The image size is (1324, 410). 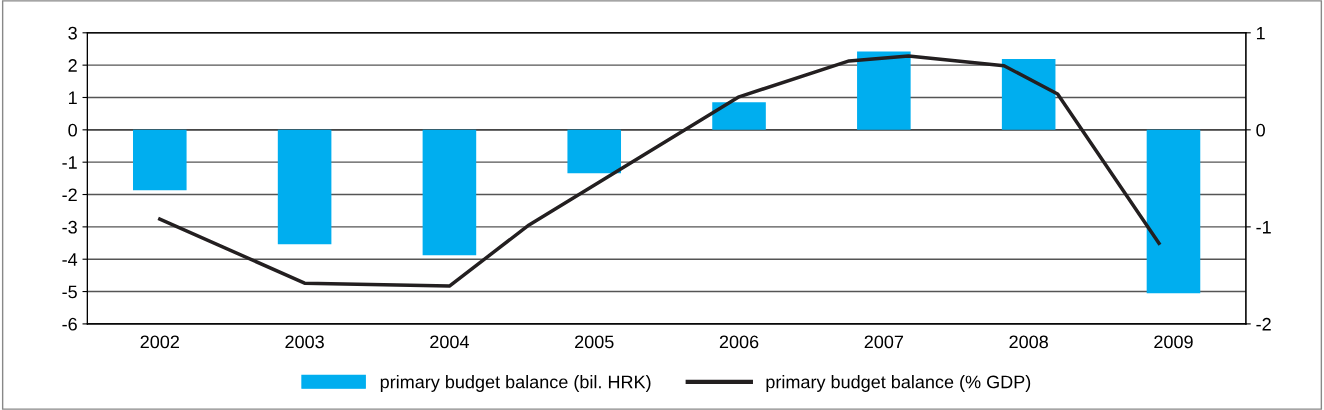 What do you see at coordinates (898, 383) in the screenshot?
I see `legend-label: primary budget balance (% GDP)` at bounding box center [898, 383].